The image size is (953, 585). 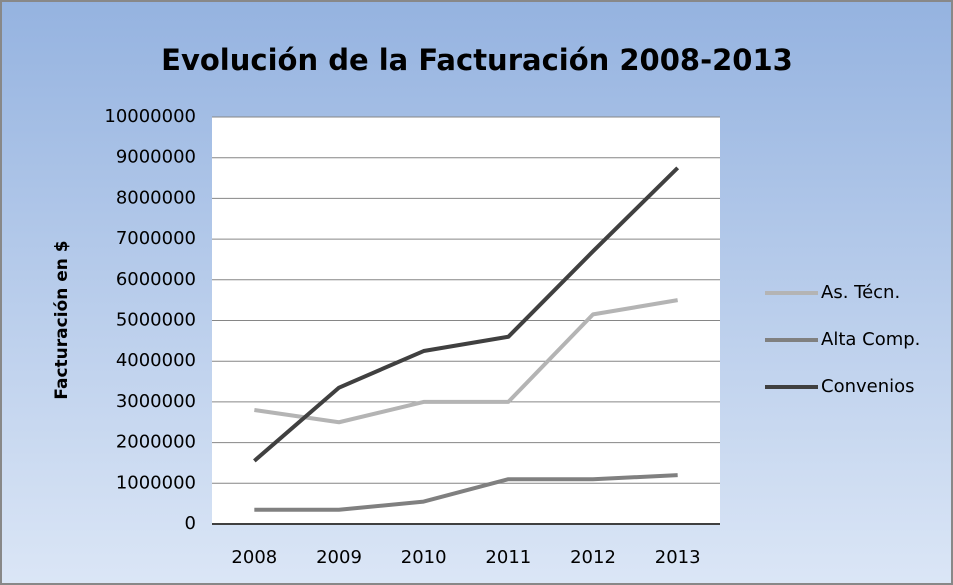 What do you see at coordinates (424, 557) in the screenshot?
I see `x-tick-label: 2010` at bounding box center [424, 557].